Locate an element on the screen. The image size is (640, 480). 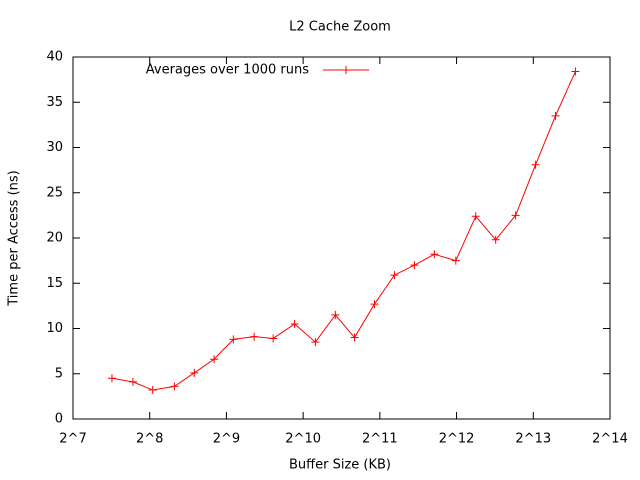
legend-label: Averages over 1000 runs is located at coordinates (227, 70).